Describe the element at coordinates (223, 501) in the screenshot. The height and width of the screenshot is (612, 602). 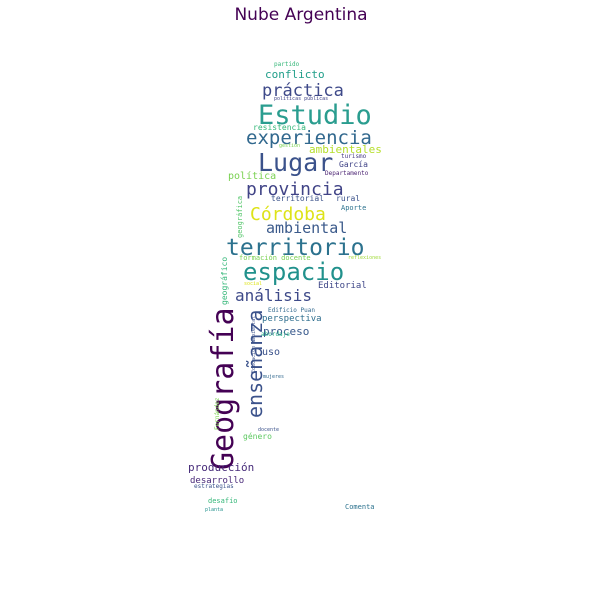
I see `word-23: desafío` at that location.